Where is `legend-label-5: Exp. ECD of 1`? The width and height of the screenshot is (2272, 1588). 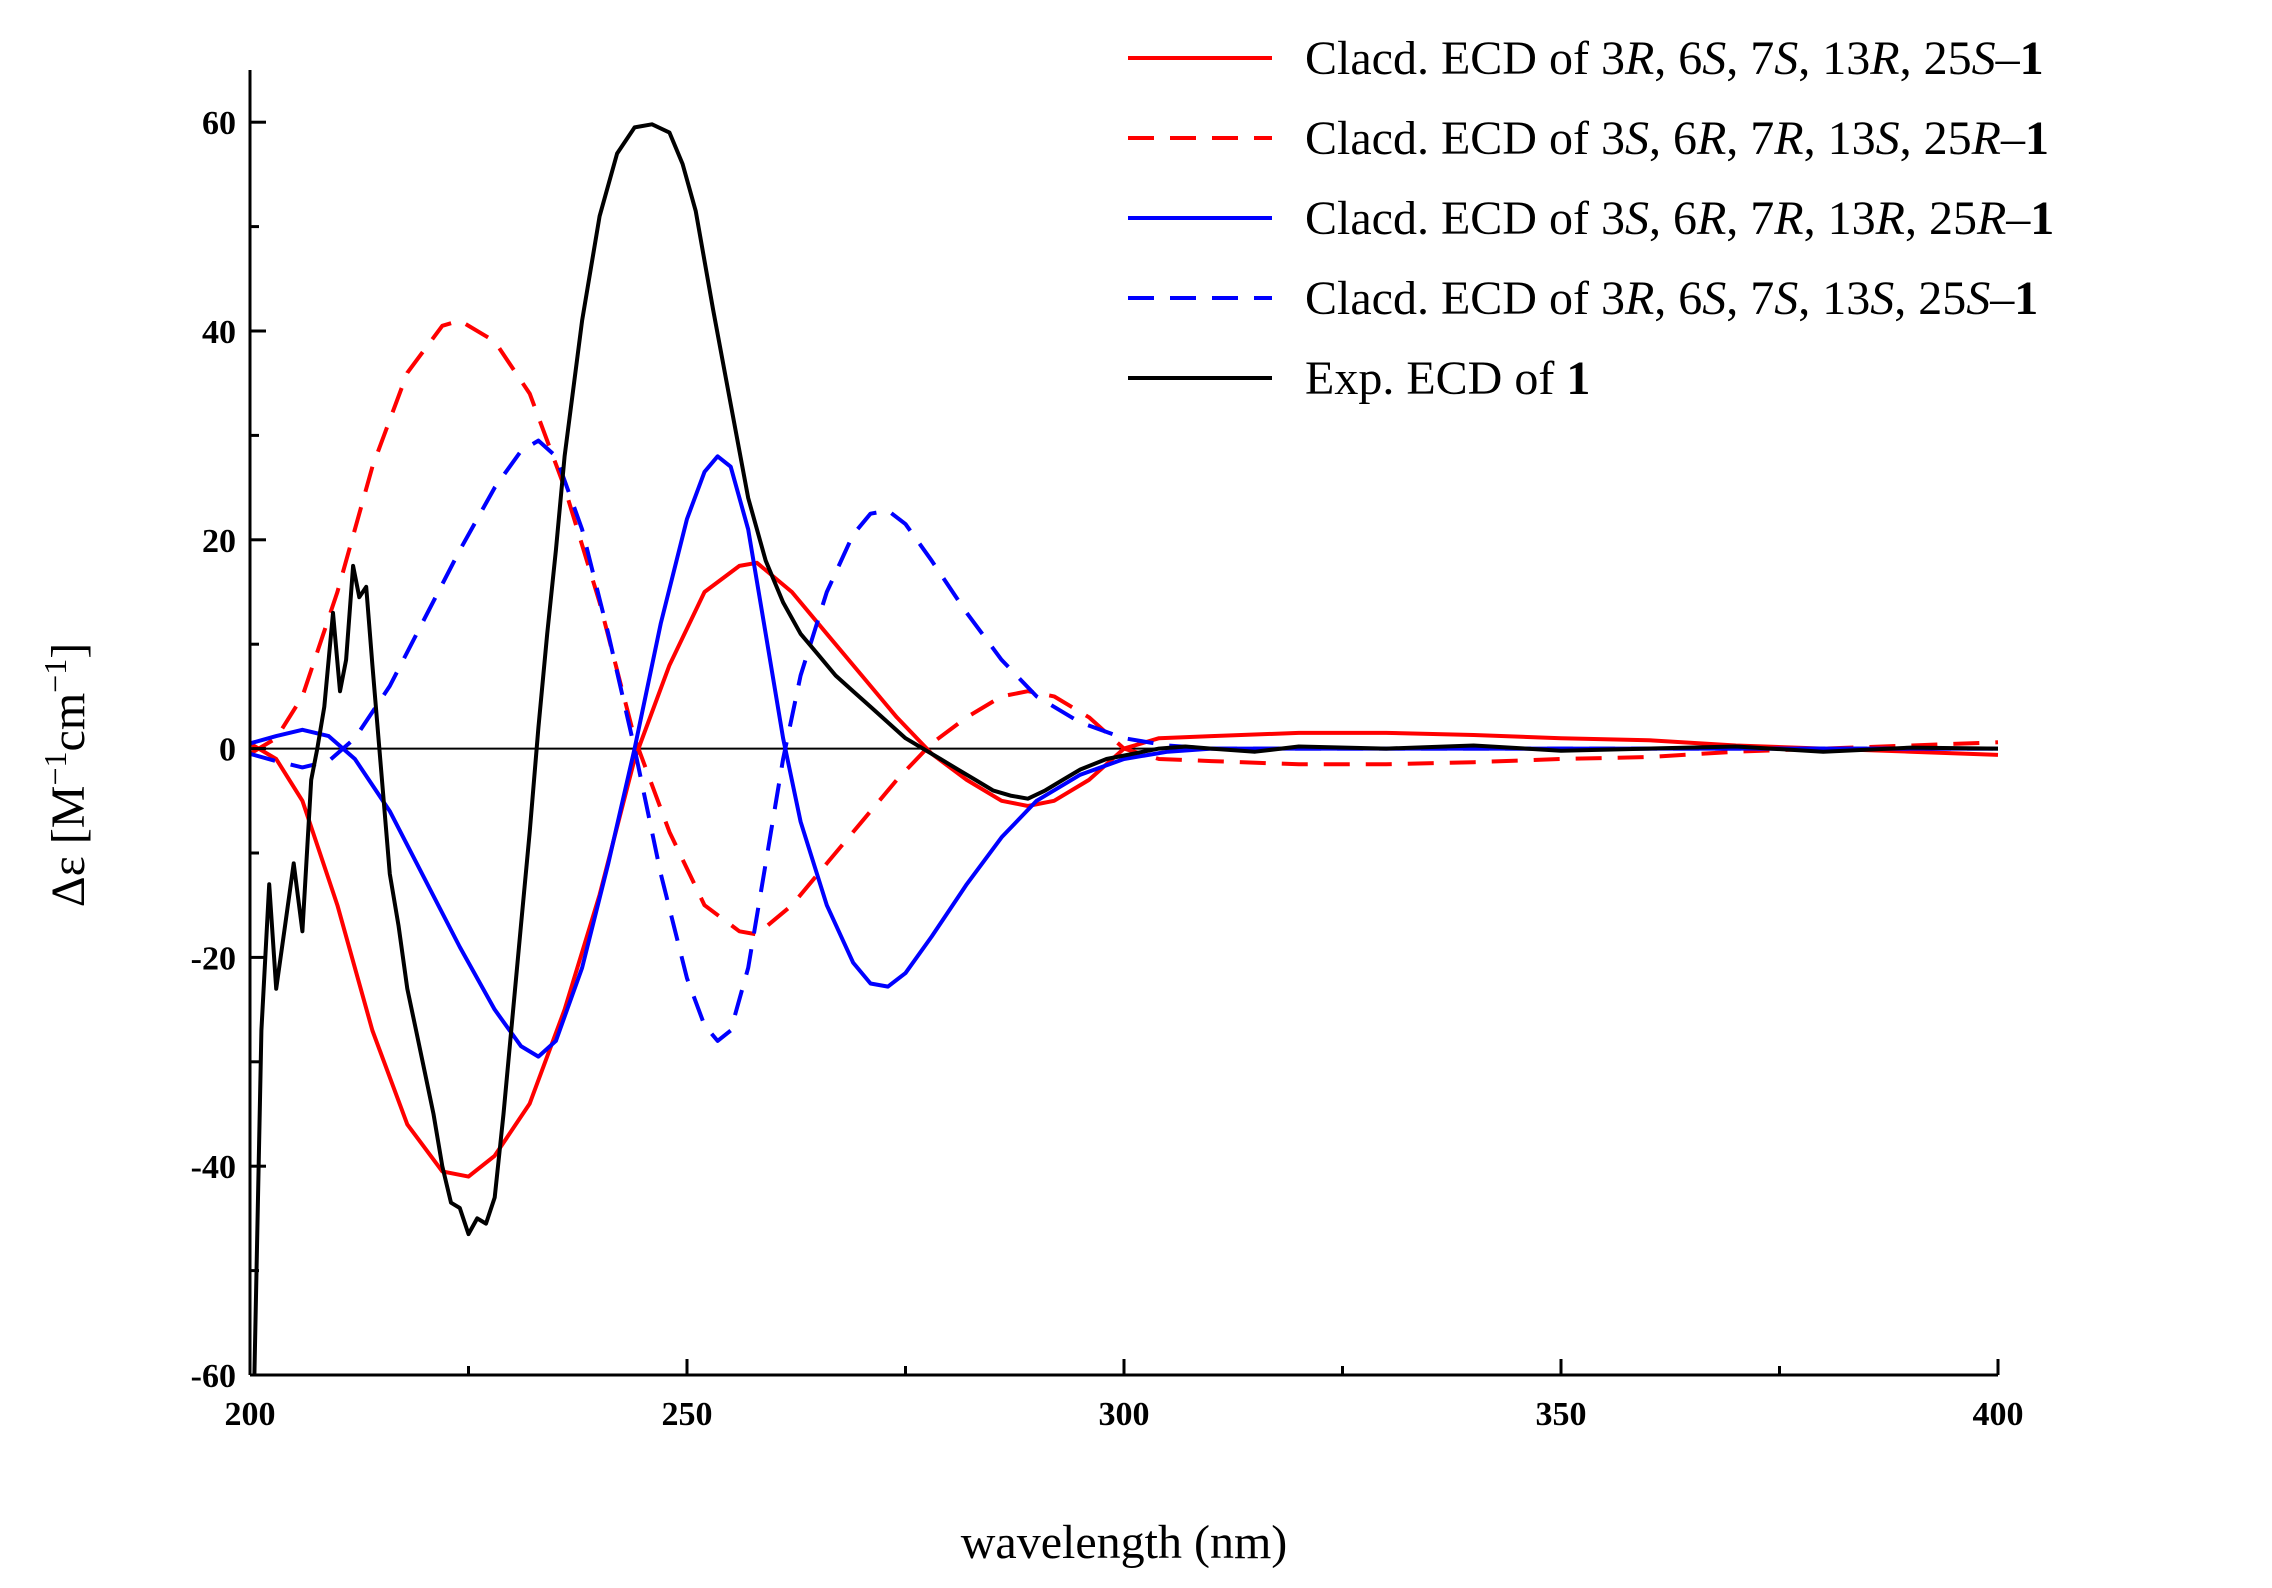 legend-label-5: Exp. ECD of 1 is located at coordinates (1447, 378).